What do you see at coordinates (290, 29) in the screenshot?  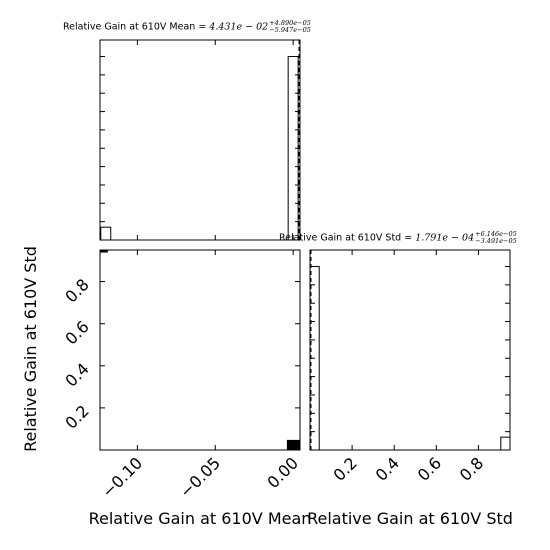 I see `mean-title-lower-error: −5.947e−05` at bounding box center [290, 29].